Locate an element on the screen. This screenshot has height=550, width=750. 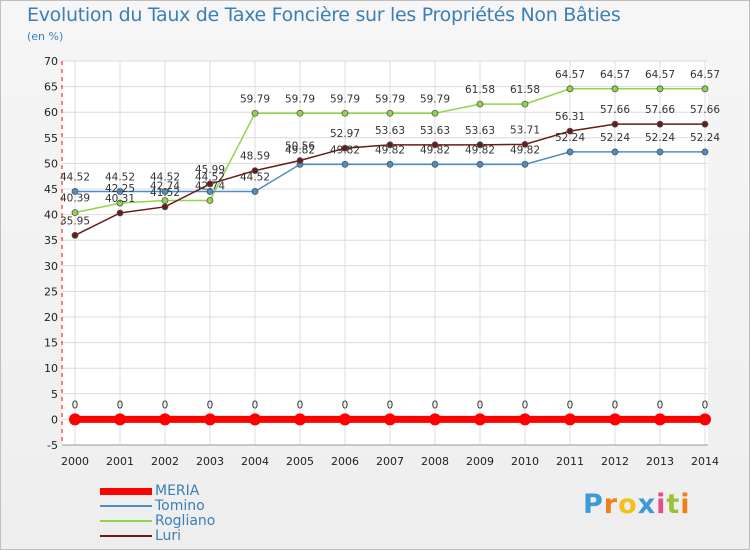
data-label-luri: 35.95 is located at coordinates (75, 221).